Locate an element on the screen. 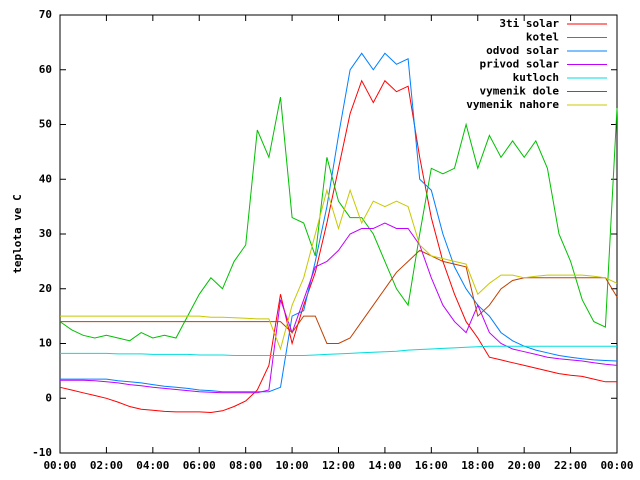 Image resolution: width=640 pixels, height=480 pixels. x-tick-label: 04:00 is located at coordinates (152, 465).